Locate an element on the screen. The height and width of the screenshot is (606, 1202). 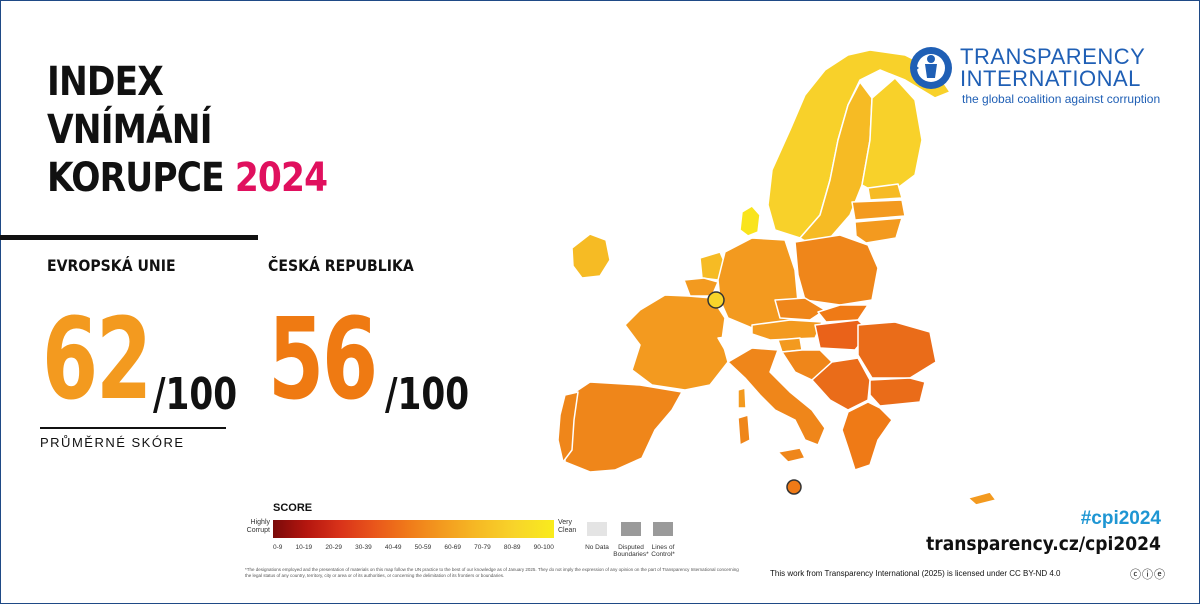
legend-tick: 20-29 is located at coordinates (333, 547).